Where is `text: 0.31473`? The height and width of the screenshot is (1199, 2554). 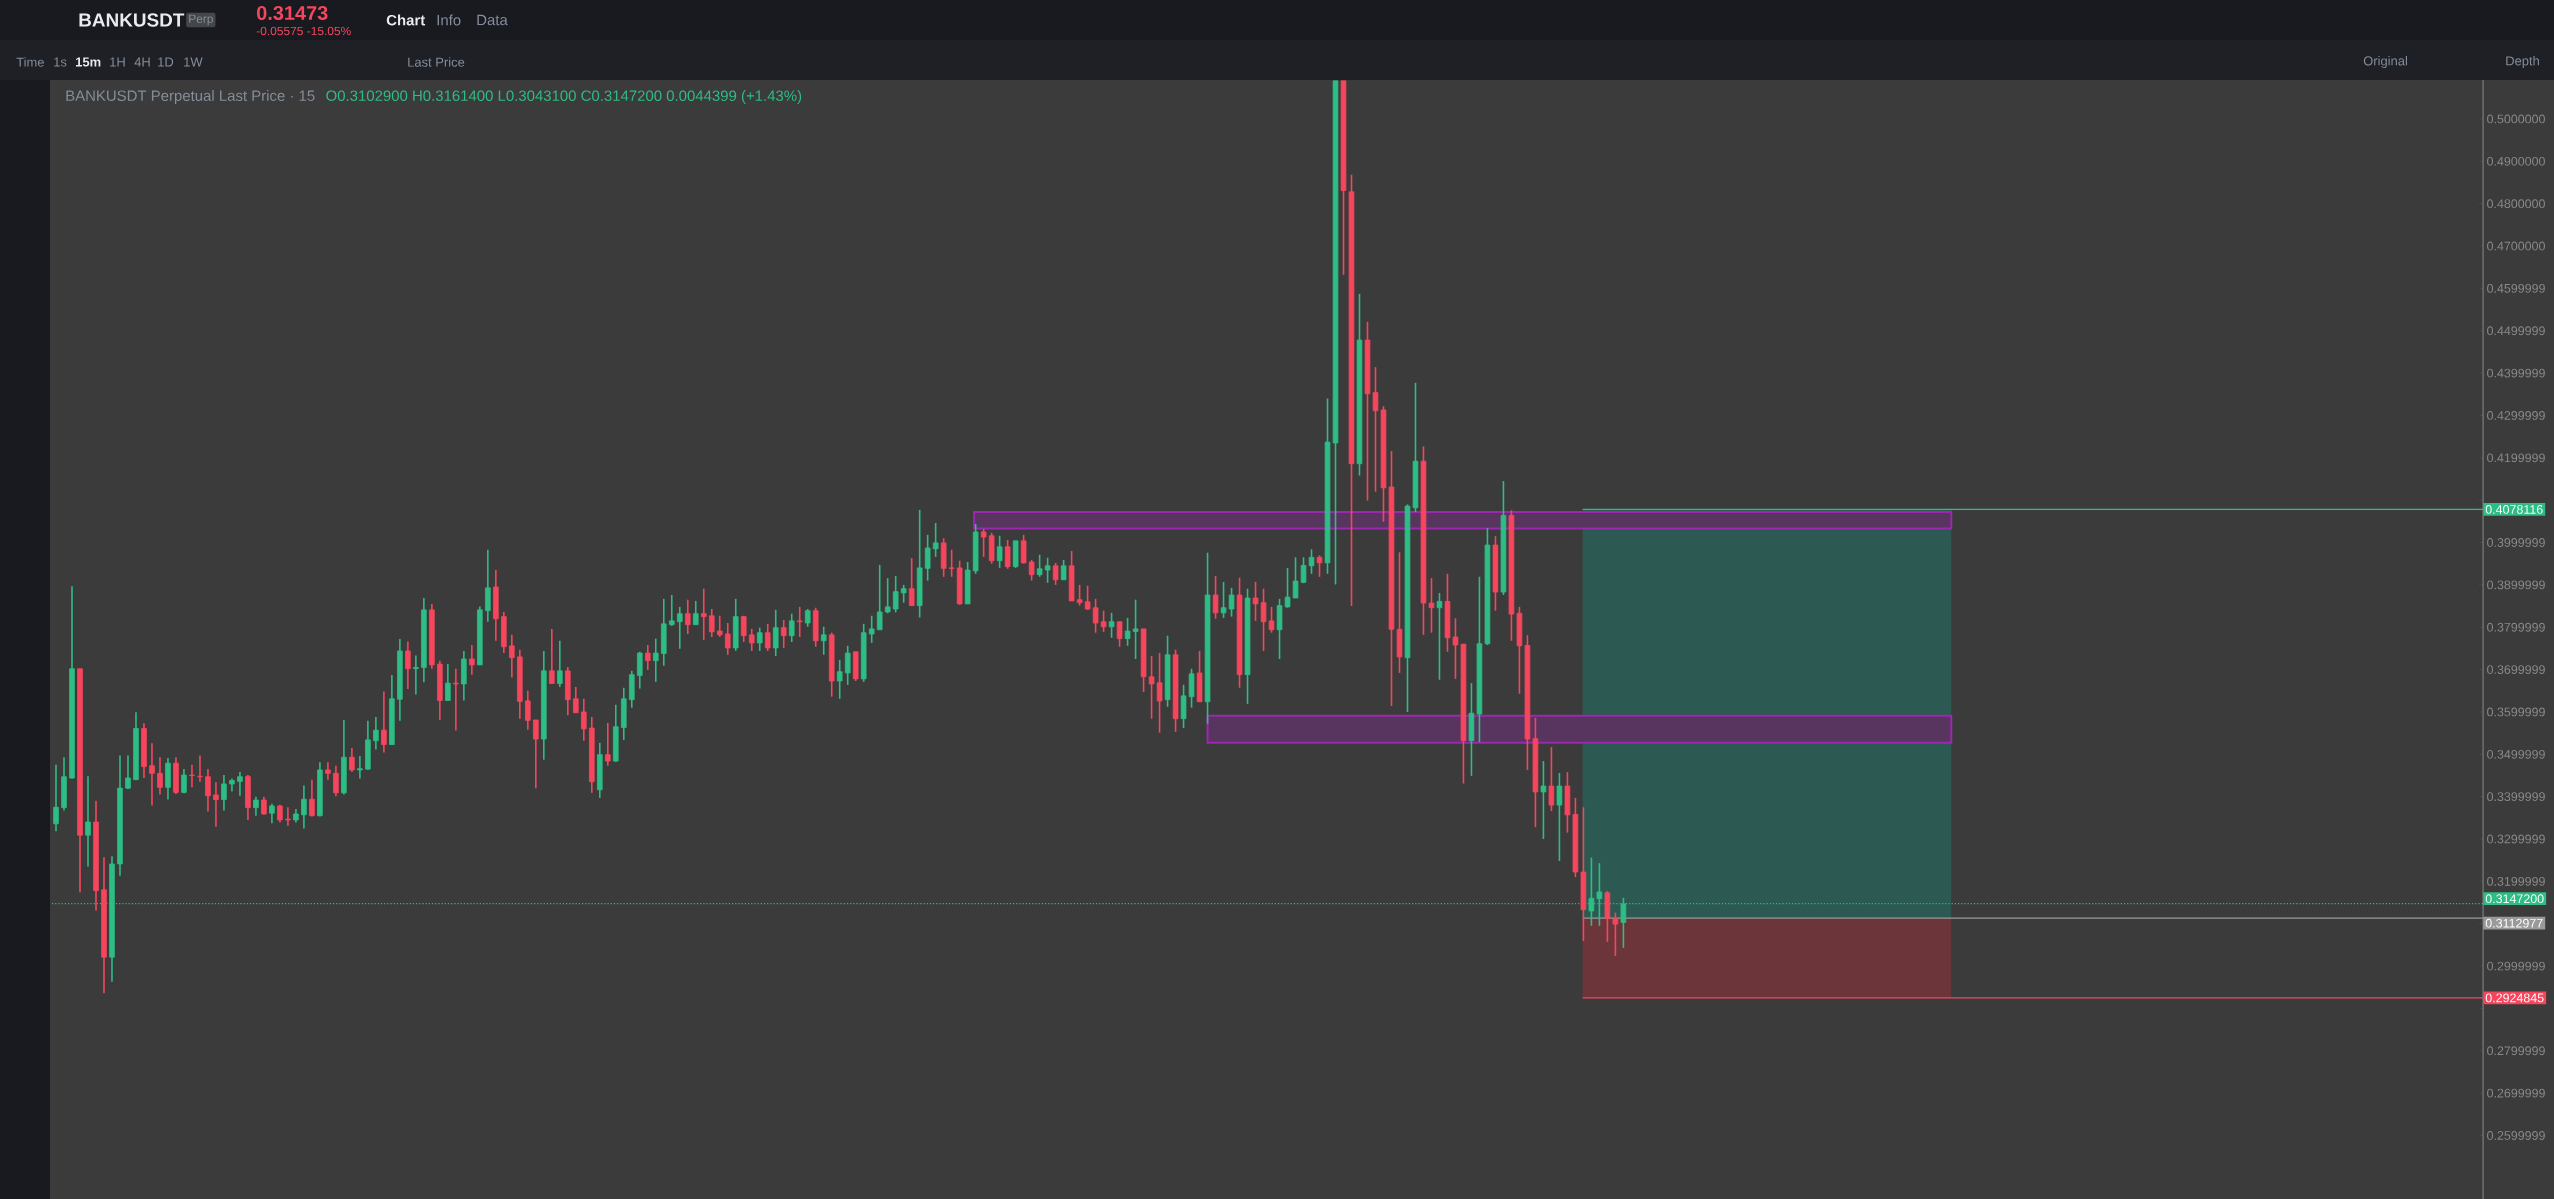 text: 0.31473 is located at coordinates (292, 13).